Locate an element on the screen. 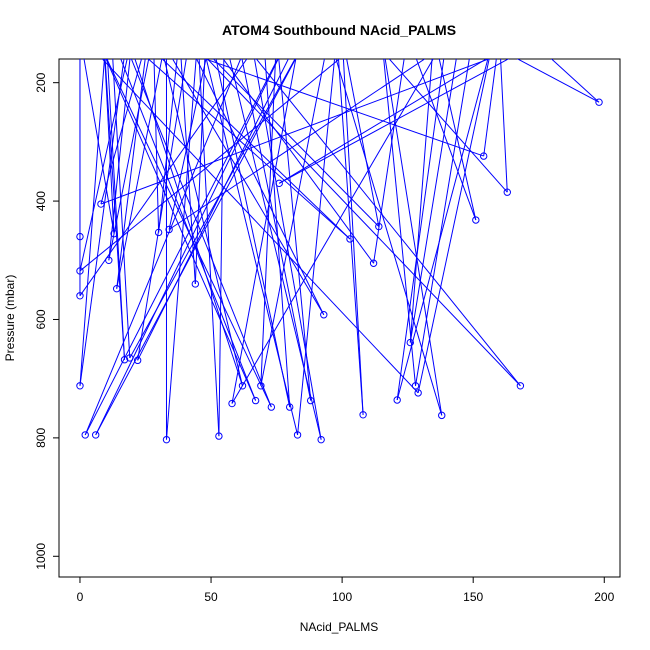 The height and width of the screenshot is (650, 650). y-tick-label: 800 is located at coordinates (41, 438).